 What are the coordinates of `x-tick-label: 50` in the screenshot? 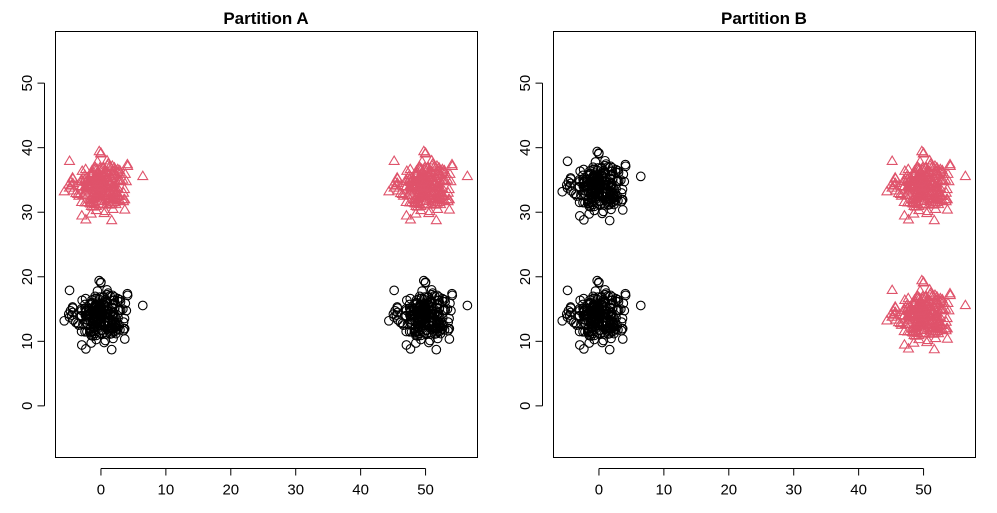 It's located at (425, 490).